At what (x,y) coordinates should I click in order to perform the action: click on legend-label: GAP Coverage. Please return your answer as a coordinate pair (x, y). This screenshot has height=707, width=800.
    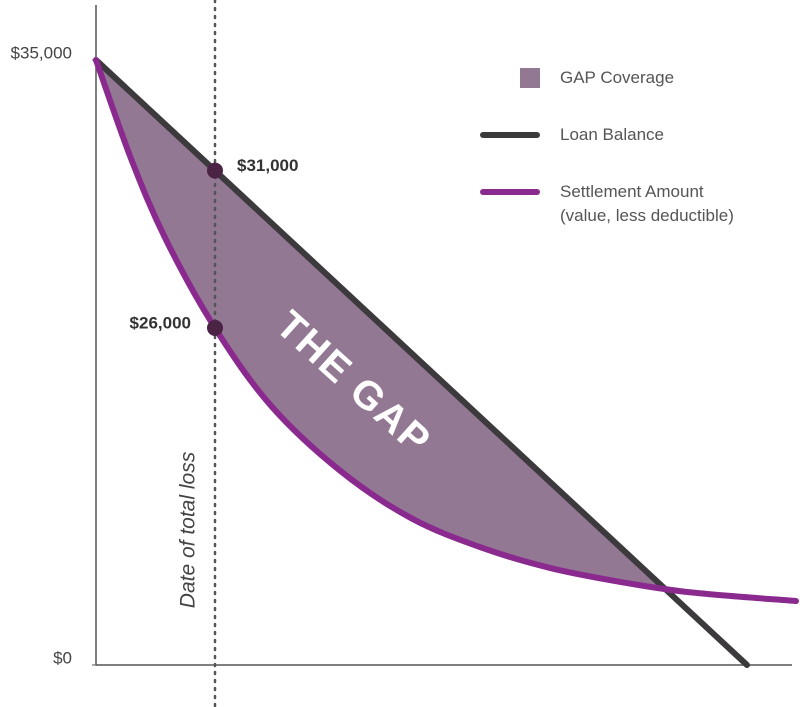
    Looking at the image, I should click on (617, 77).